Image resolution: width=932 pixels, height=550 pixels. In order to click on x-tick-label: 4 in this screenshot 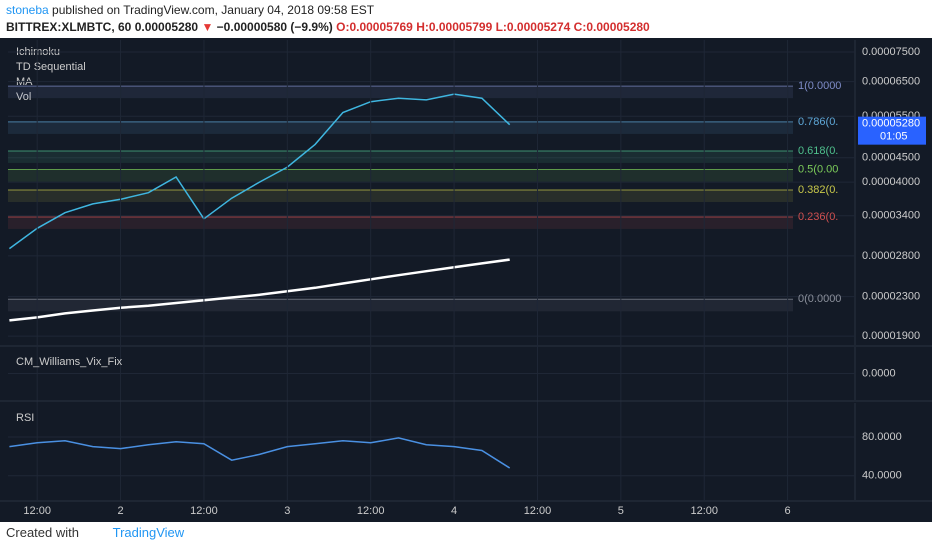, I will do `click(454, 511)`.